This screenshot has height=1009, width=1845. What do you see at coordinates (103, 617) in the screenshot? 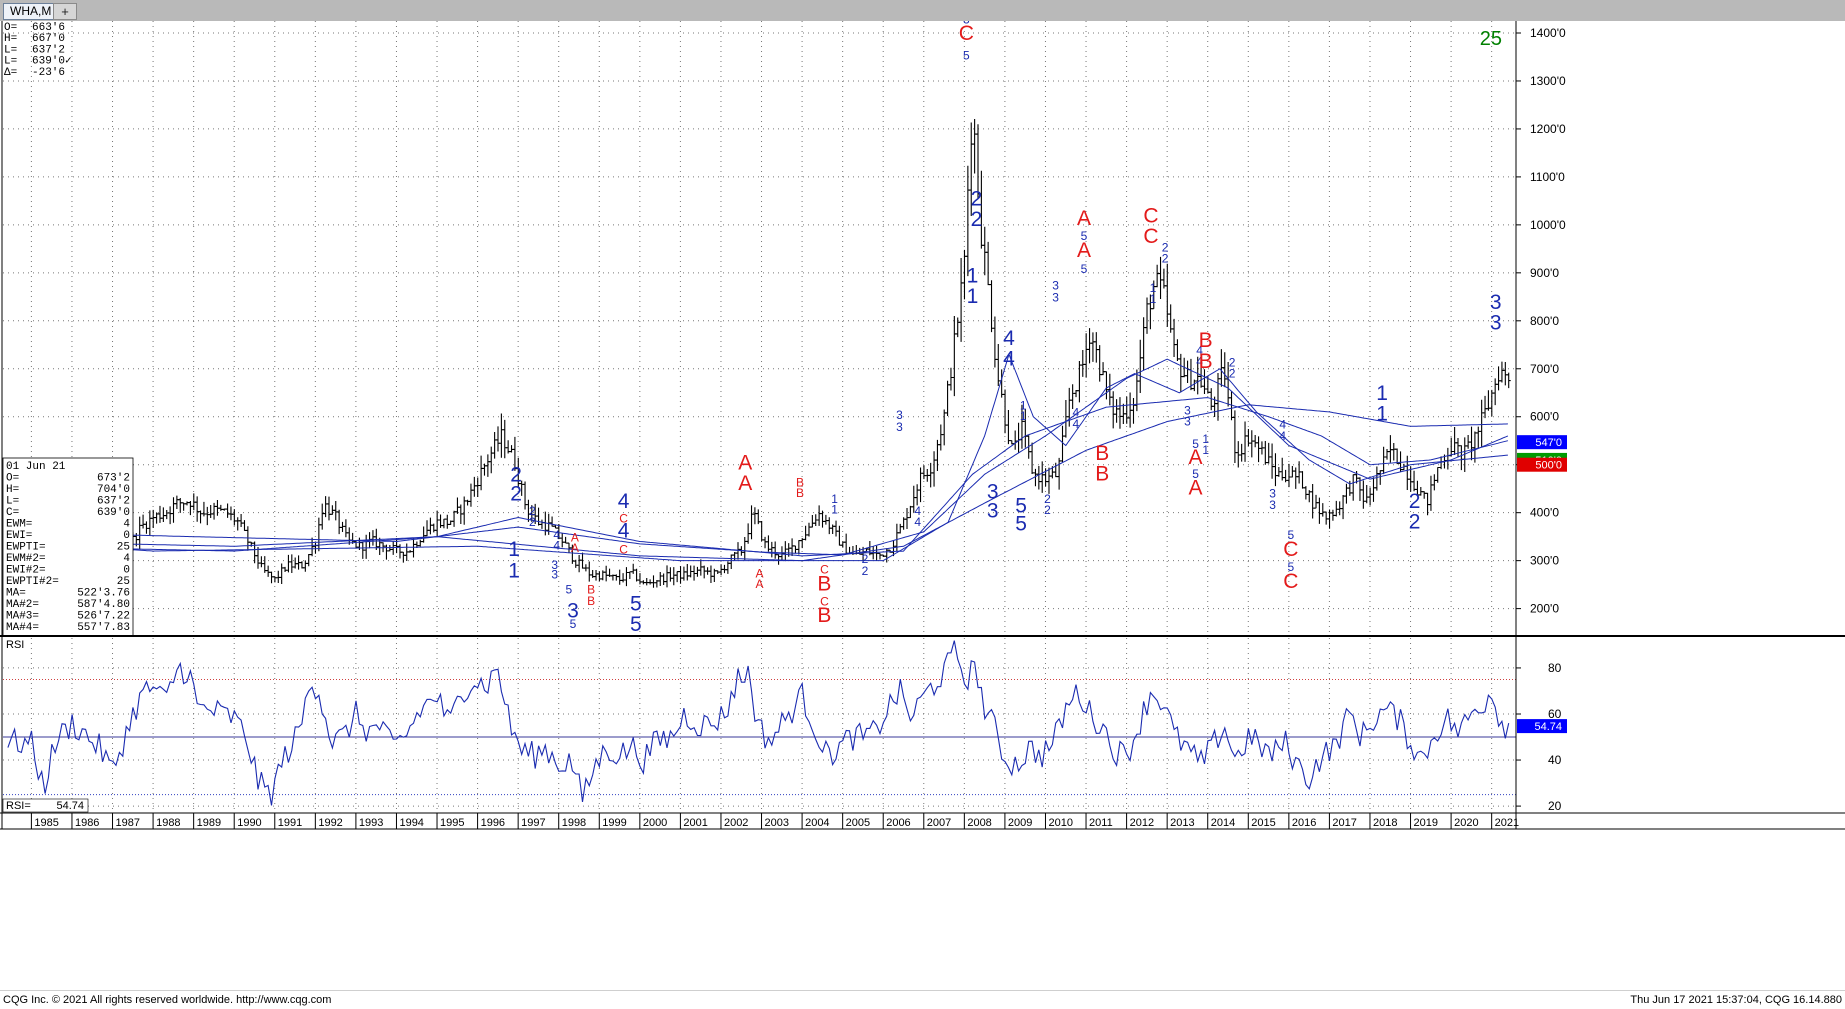
I see `cursor-row-value: 526'7.22` at bounding box center [103, 617].